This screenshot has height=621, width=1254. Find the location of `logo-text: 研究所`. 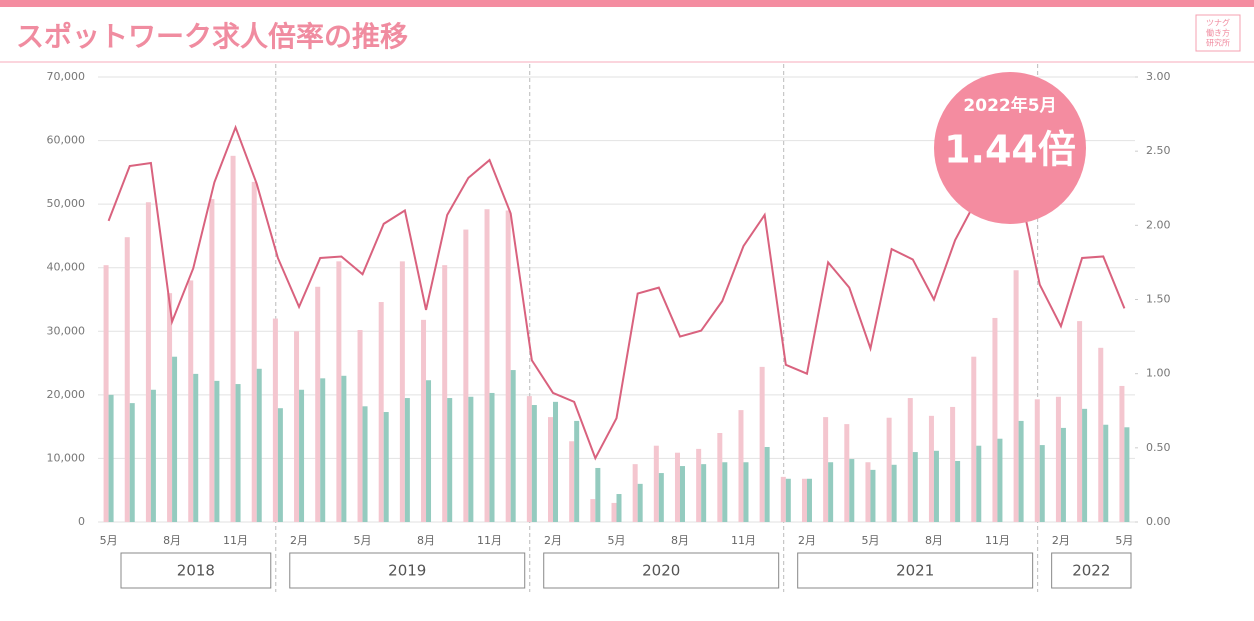

logo-text: 研究所 is located at coordinates (1218, 43).